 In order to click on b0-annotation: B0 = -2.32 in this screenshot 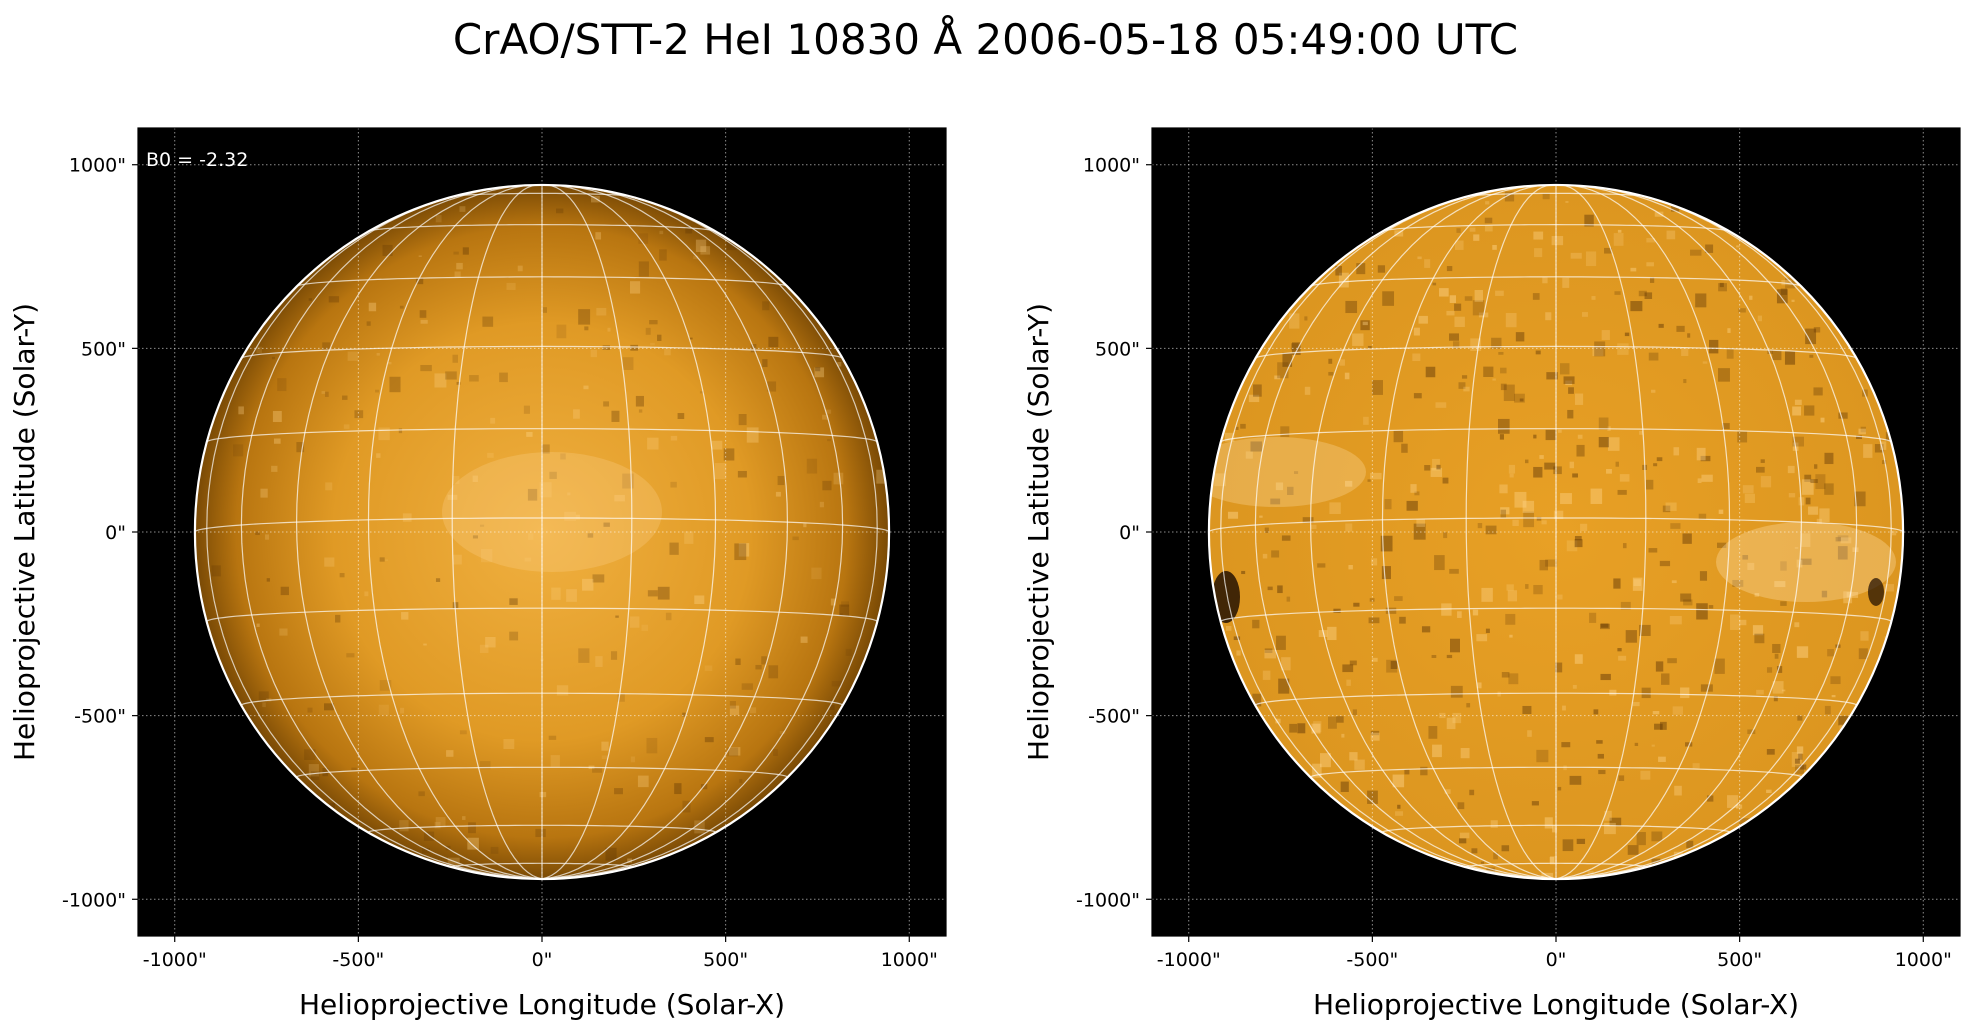, I will do `click(197, 160)`.